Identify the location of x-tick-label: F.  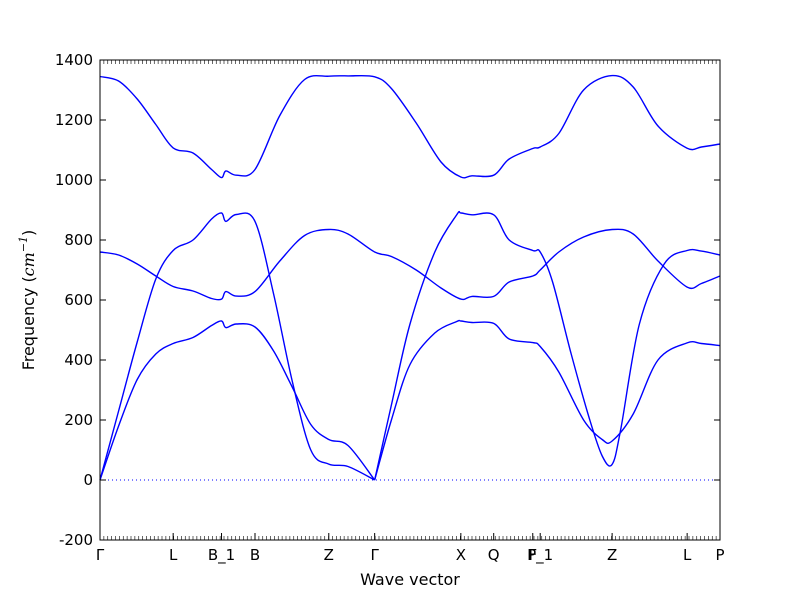
(532, 555).